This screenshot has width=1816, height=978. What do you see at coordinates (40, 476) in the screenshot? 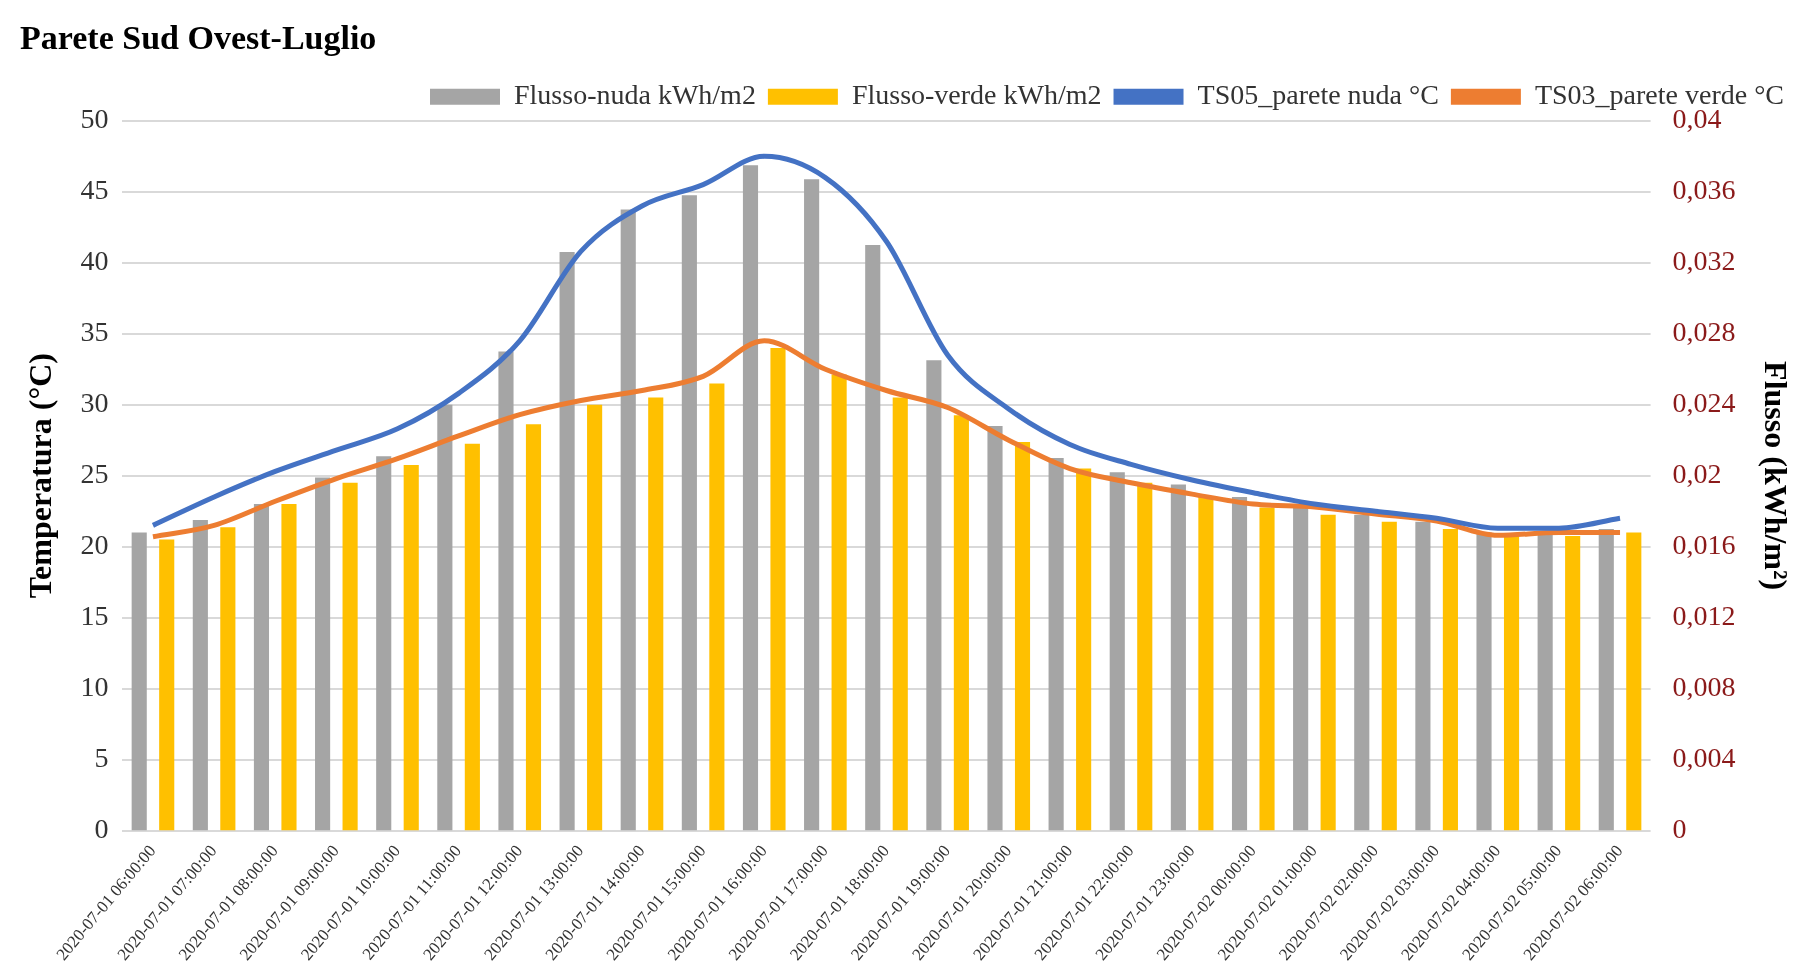
I see `y-axis-title: Temperatura (°C)` at bounding box center [40, 476].